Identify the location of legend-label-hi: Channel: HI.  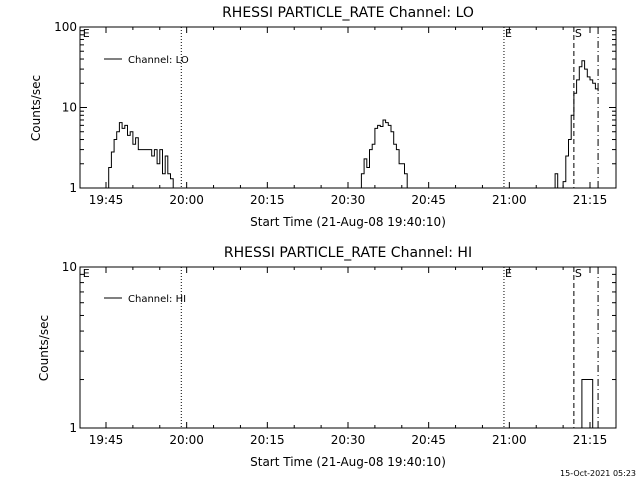
(157, 299).